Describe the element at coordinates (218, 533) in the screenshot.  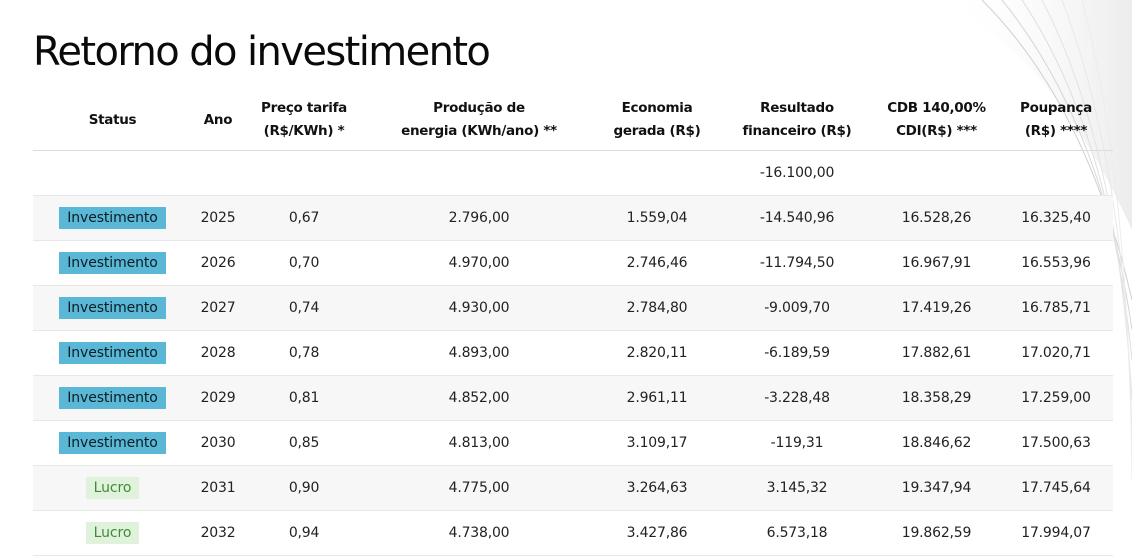
I see `cell-ano: 2032` at that location.